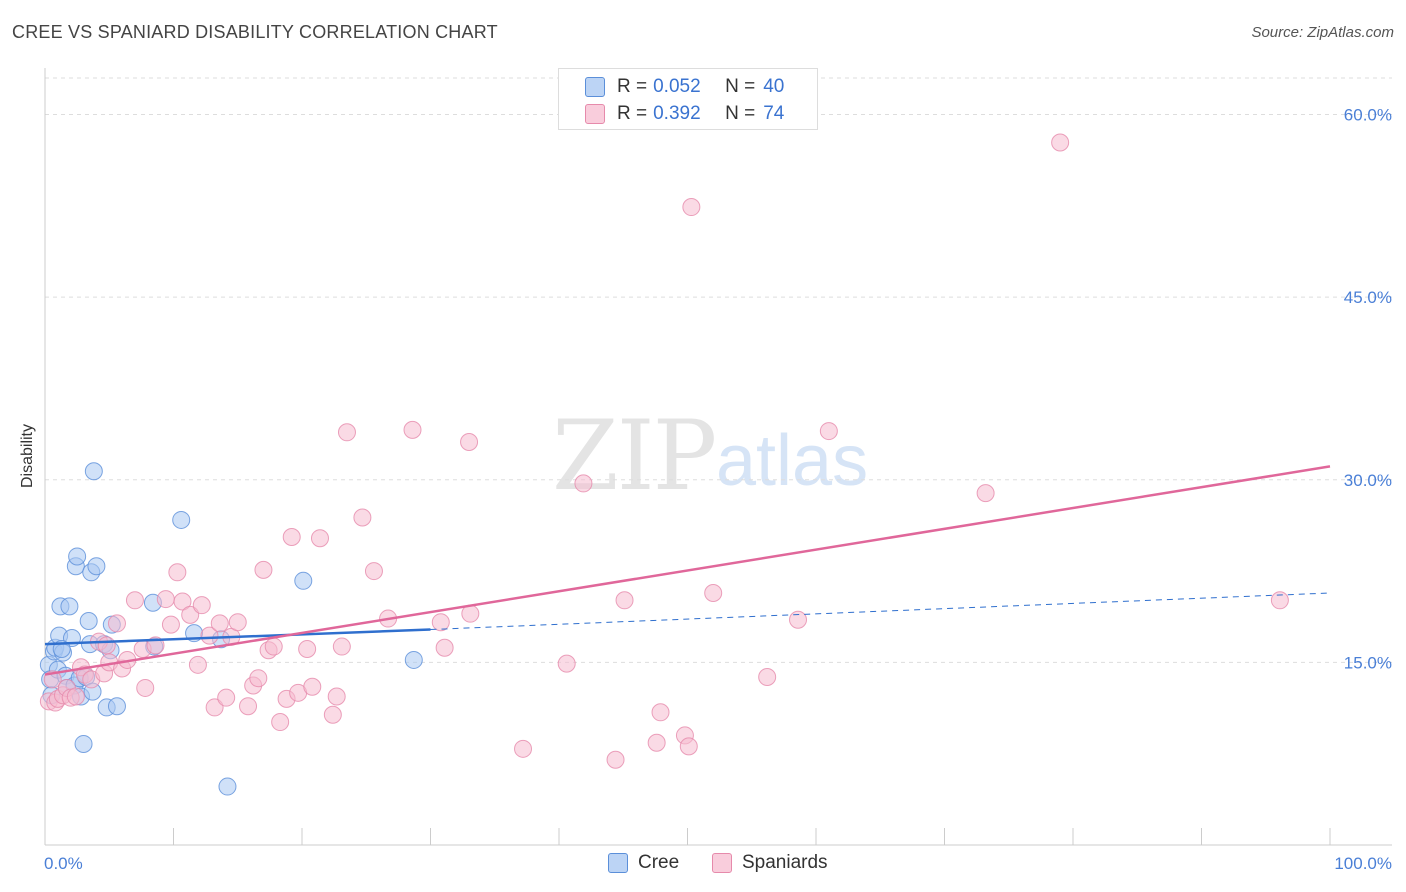 This screenshot has width=1406, height=892. Describe the element at coordinates (237, 637) in the screenshot. I see `cree-trend-line` at that location.